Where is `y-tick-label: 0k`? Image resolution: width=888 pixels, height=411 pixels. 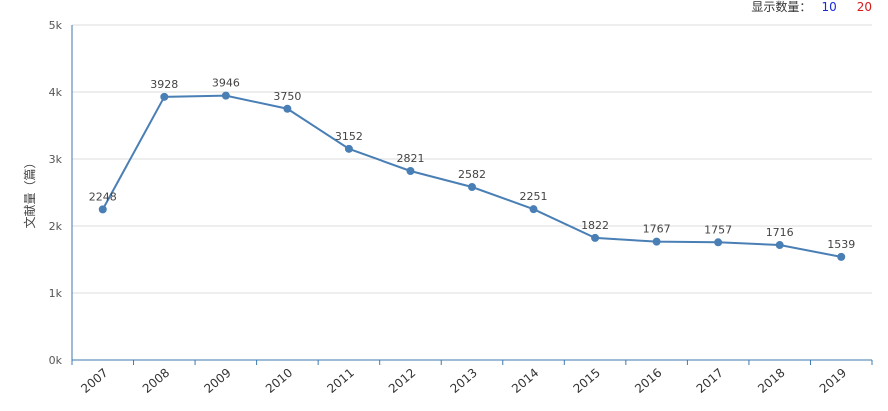
y-tick-label: 0k is located at coordinates (56, 360).